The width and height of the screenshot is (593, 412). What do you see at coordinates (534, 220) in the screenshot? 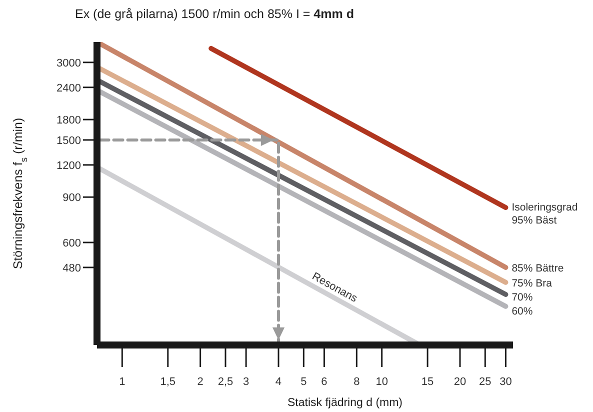
I see `series-label: 95% Bäst` at bounding box center [534, 220].